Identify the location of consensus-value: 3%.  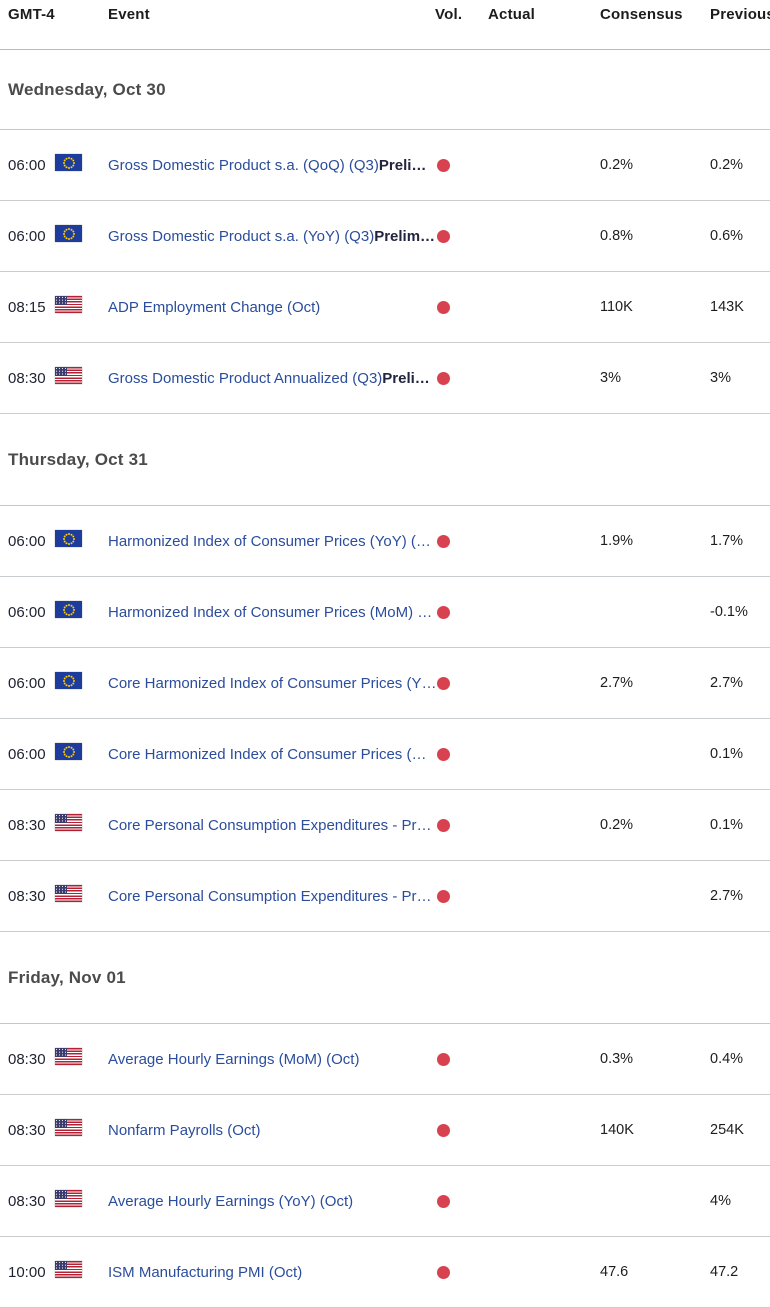
(610, 378).